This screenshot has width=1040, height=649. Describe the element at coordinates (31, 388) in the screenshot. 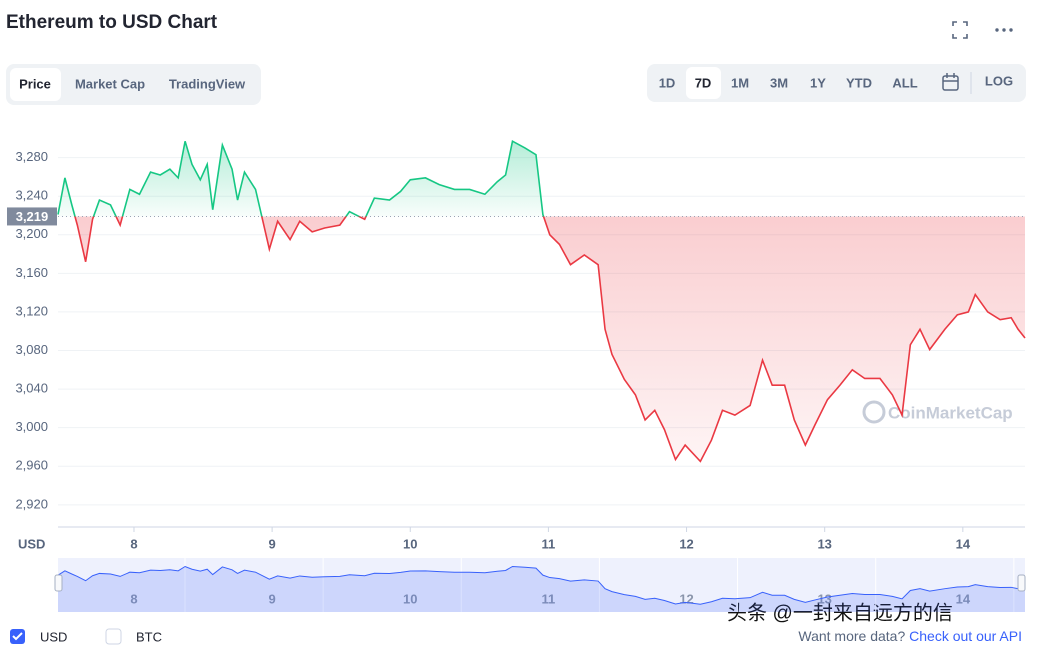

I see `y-tick-label: 3,040` at that location.